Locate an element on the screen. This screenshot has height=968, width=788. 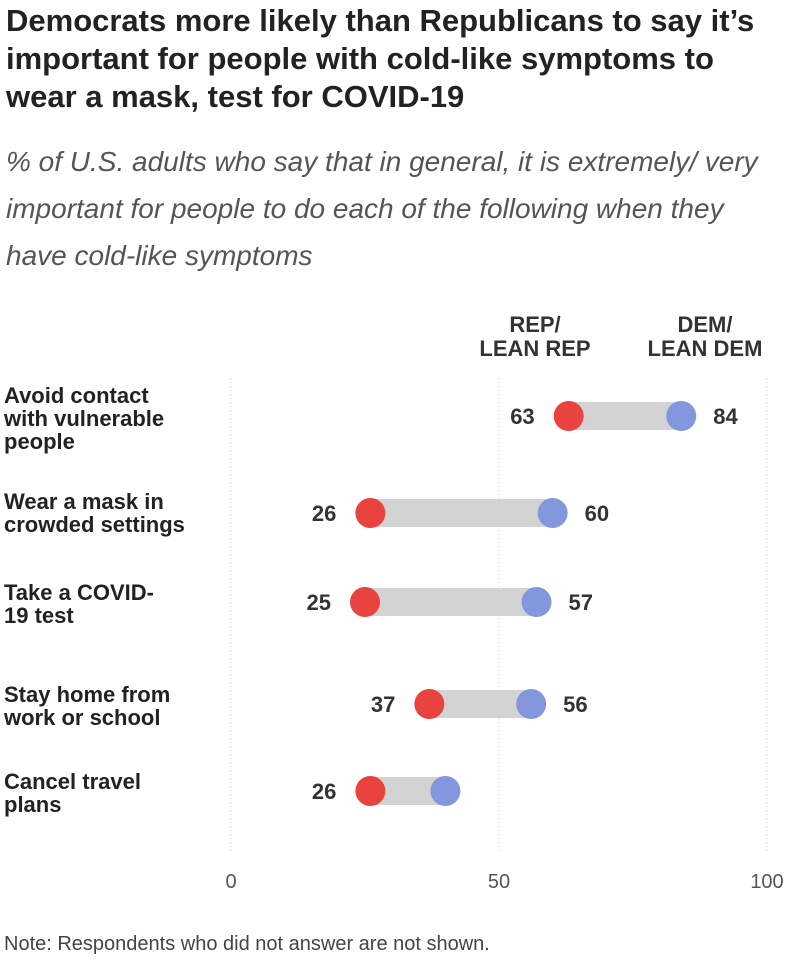
row-label-0: Avoid contact with vulnerable people is located at coordinates (84, 418).